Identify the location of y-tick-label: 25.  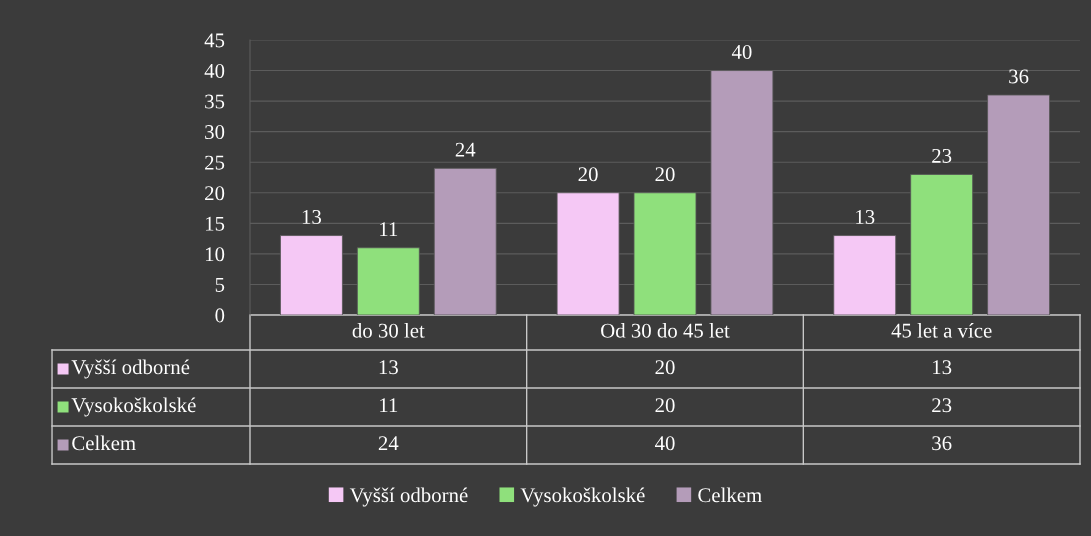
(215, 162).